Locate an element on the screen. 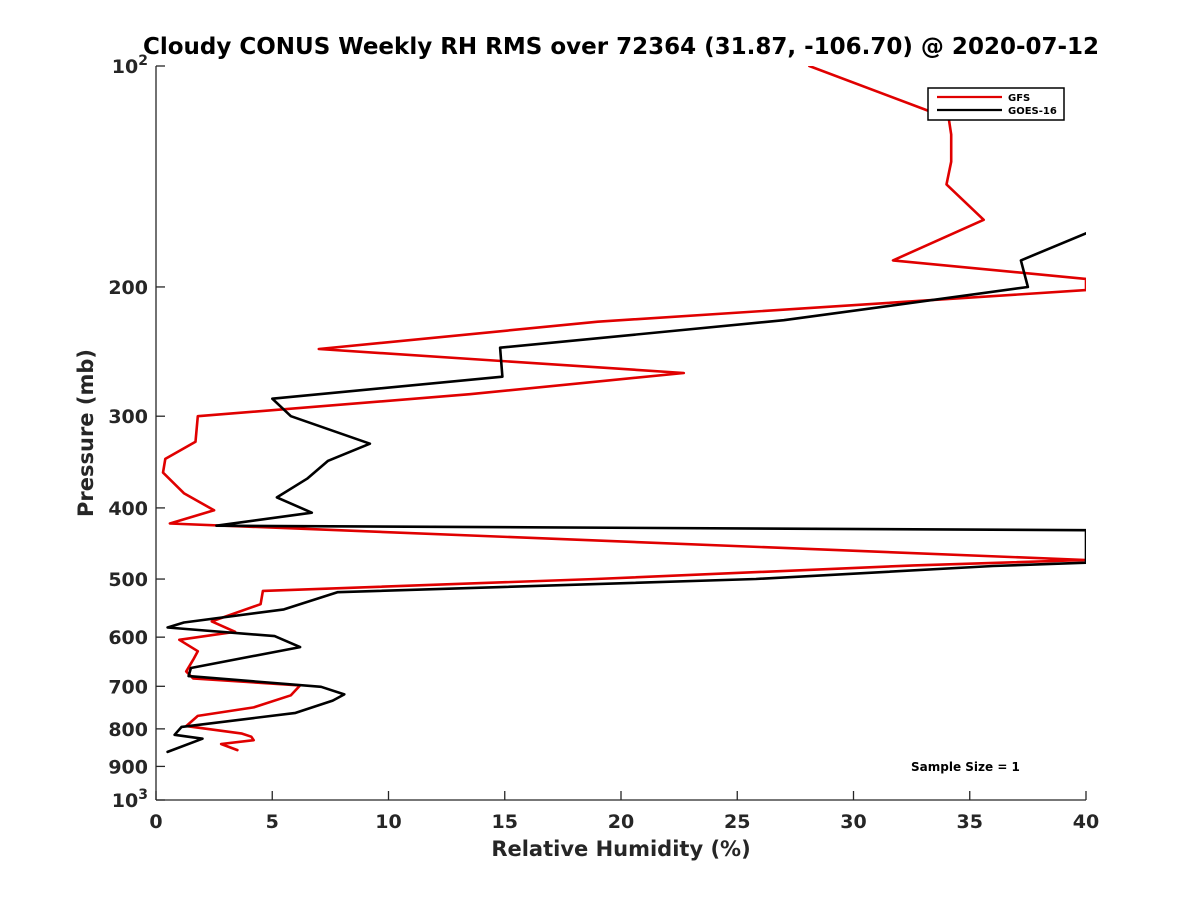  y-tick-label: 600 is located at coordinates (128, 638).